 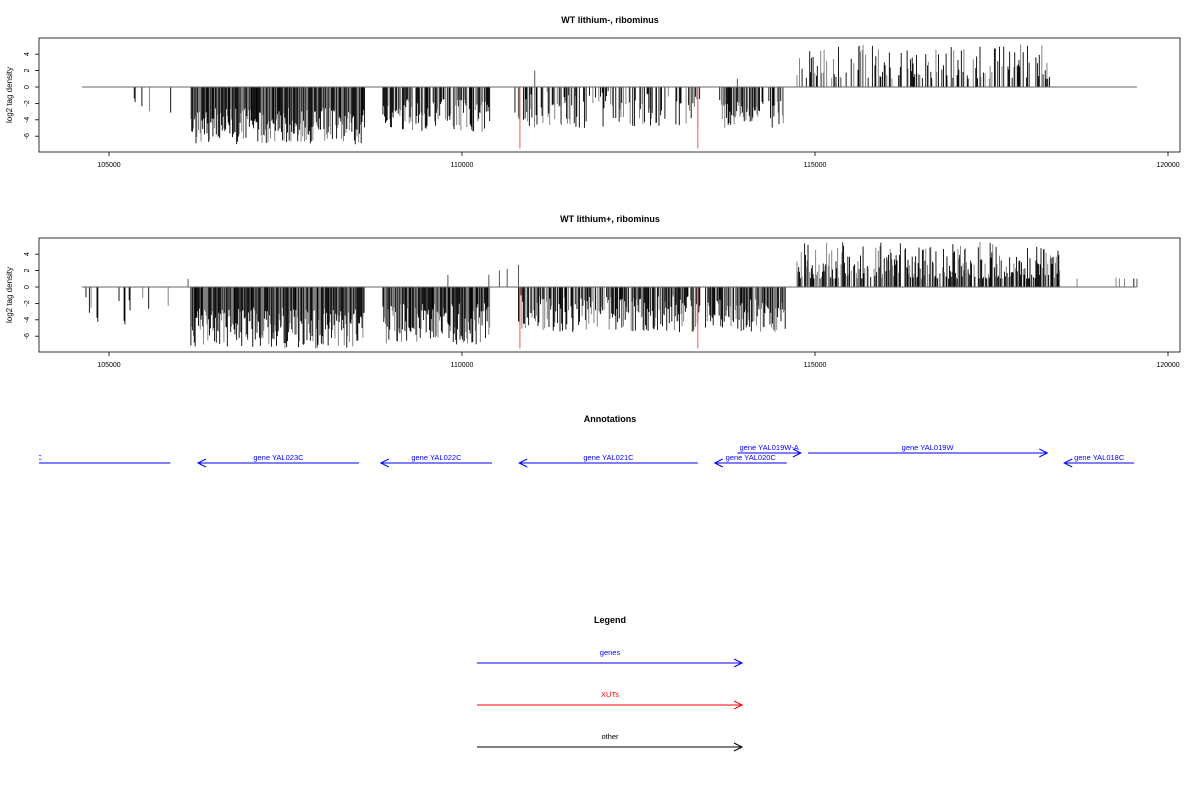 I want to click on gene-label: gene YAL018C, so click(x=1099, y=457).